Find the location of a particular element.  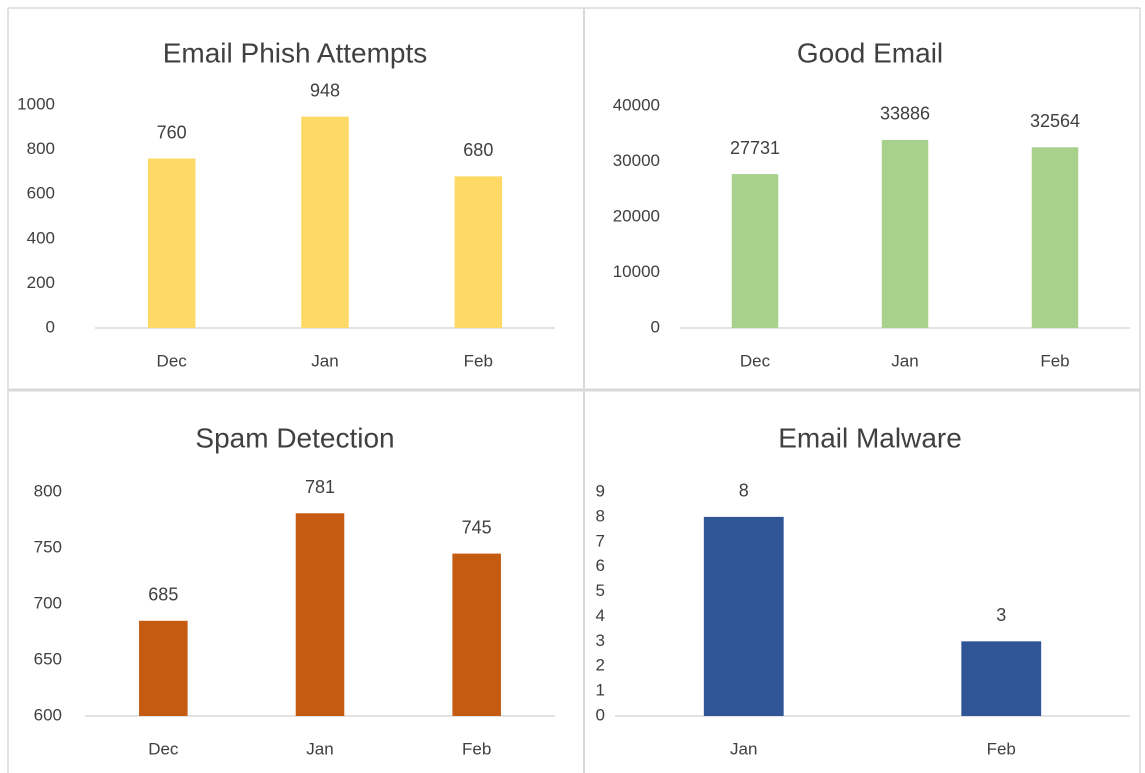

y-tick-label: 6 is located at coordinates (600, 565).